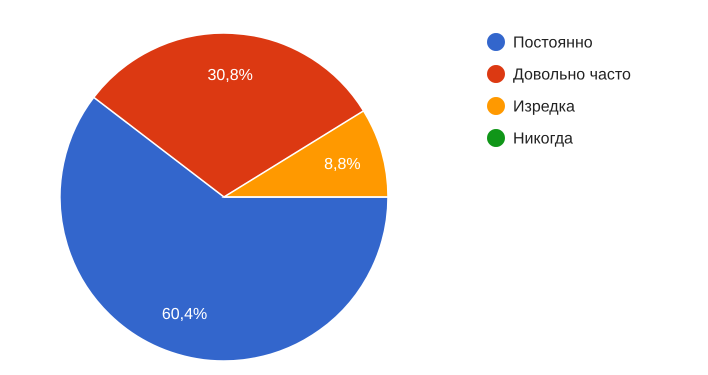  I want to click on legend-label: Довольно часто, so click(572, 75).